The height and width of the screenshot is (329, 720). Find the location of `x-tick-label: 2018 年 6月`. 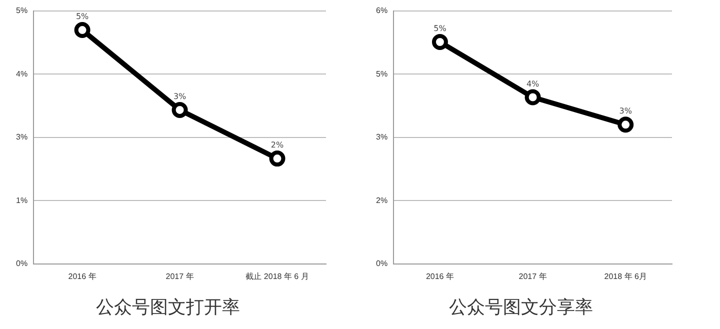

x-tick-label: 2018 年 6月 is located at coordinates (625, 276).